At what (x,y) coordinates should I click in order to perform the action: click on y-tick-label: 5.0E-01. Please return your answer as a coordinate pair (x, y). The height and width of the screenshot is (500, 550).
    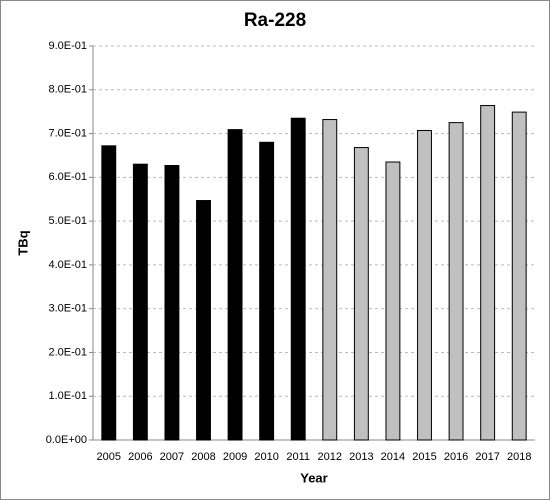
    Looking at the image, I should click on (67, 221).